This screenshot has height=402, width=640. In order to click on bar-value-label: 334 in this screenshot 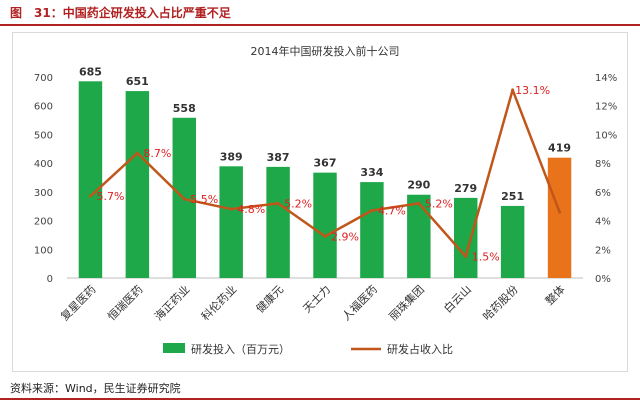, I will do `click(371, 172)`.